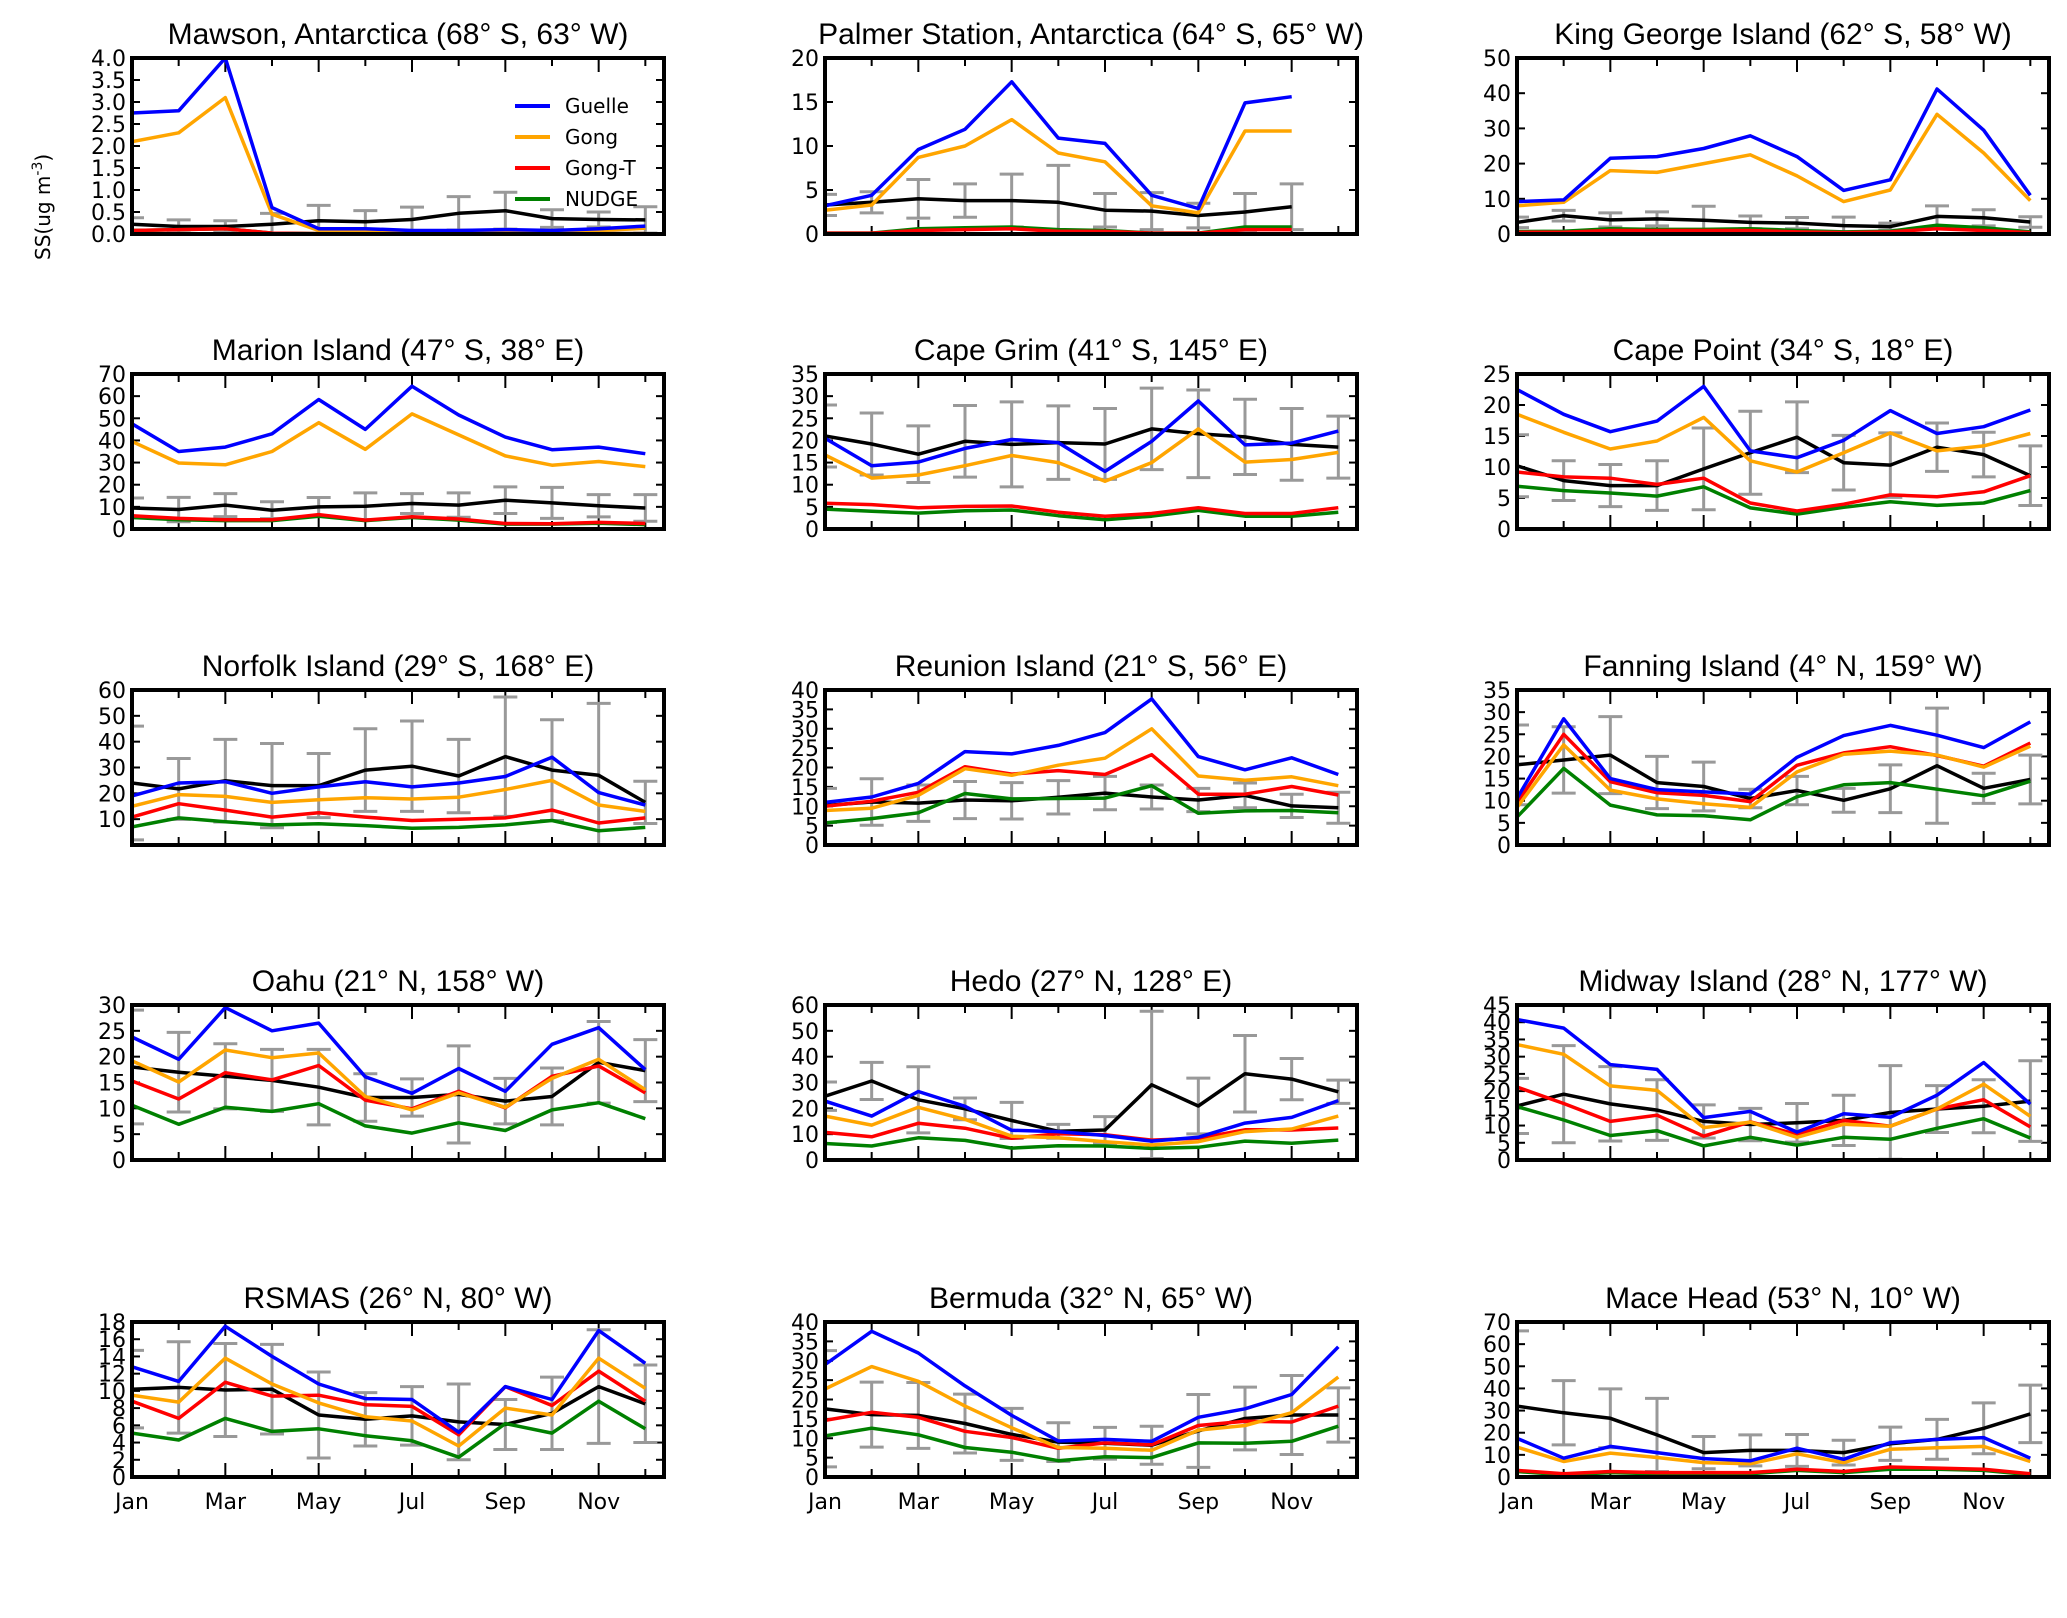  Describe the element at coordinates (1091, 666) in the screenshot. I see `panel-title: Reunion Island (21° S, 56° E)` at that location.